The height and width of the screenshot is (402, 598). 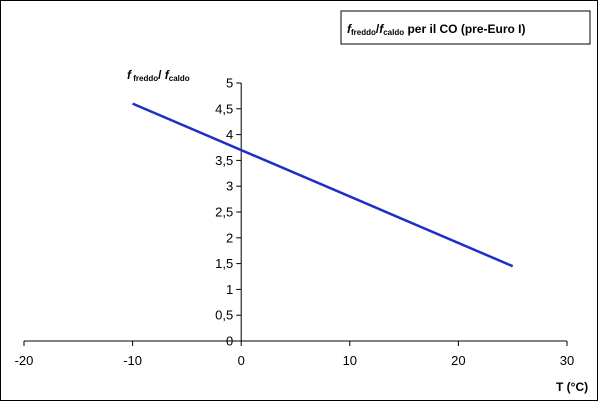 What do you see at coordinates (229, 186) in the screenshot?
I see `y-tick-label: 3` at bounding box center [229, 186].